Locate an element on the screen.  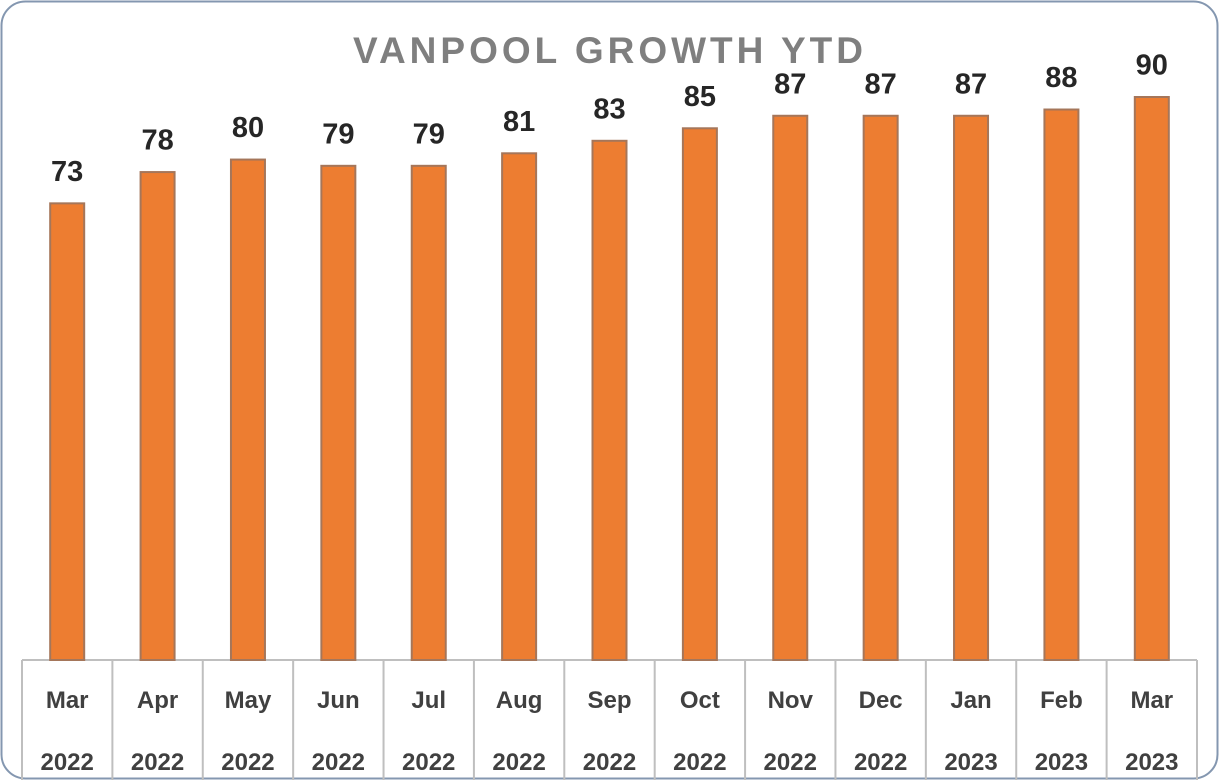
x-tick-label: Jun 2022 is located at coordinates (338, 731).